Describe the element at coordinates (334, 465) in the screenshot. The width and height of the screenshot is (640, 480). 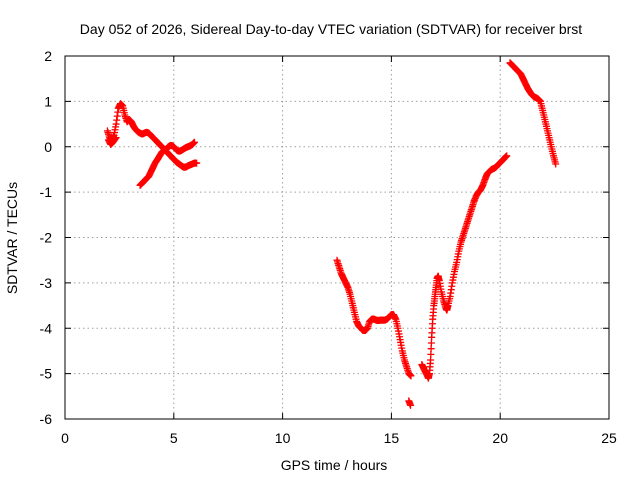
I see `x-axis-label: GPS time / hours` at that location.